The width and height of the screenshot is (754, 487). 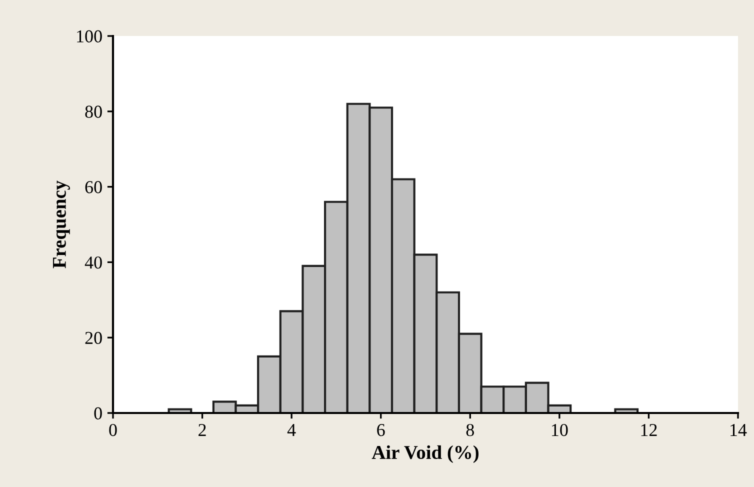 I want to click on x-axis-title: Air Void (%), so click(x=425, y=454).